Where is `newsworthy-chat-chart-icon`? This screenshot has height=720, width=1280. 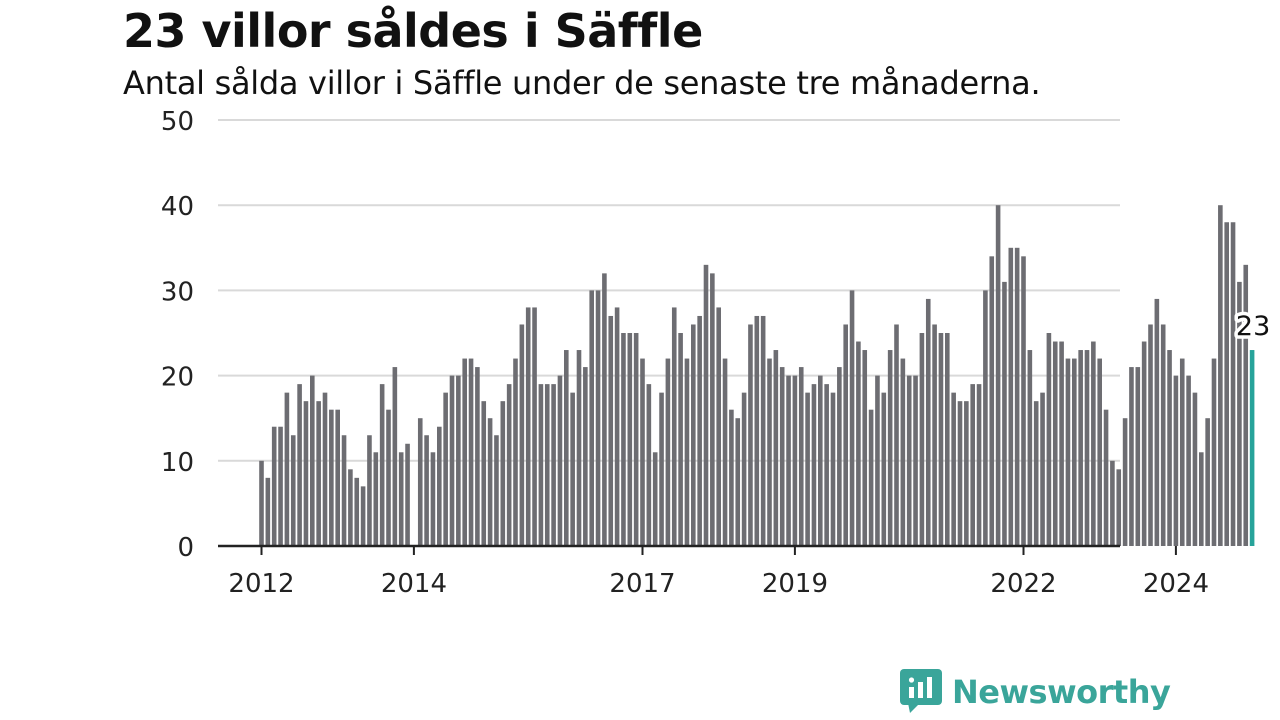 newsworthy-chat-chart-icon is located at coordinates (921, 691).